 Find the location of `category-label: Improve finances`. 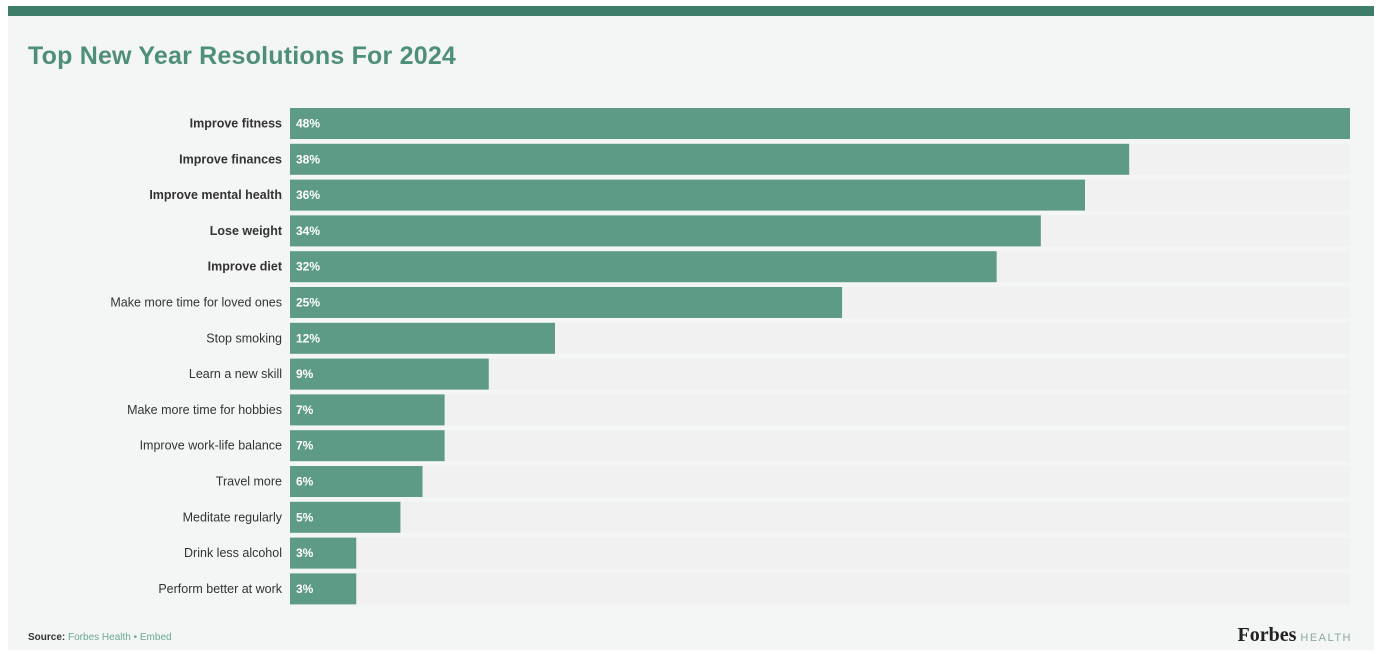

category-label: Improve finances is located at coordinates (230, 159).